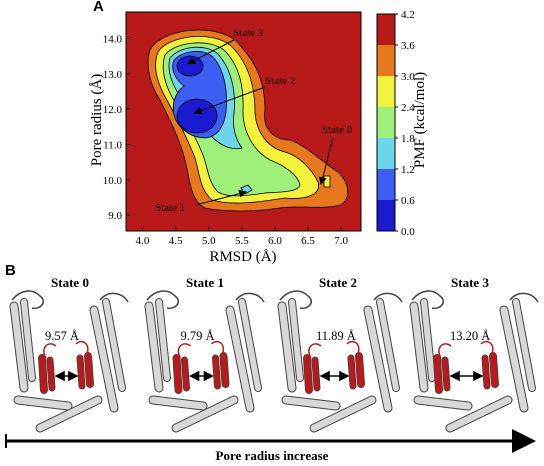 This screenshot has width=544, height=466. I want to click on colorbar-tick-label: 2.4, so click(408, 108).